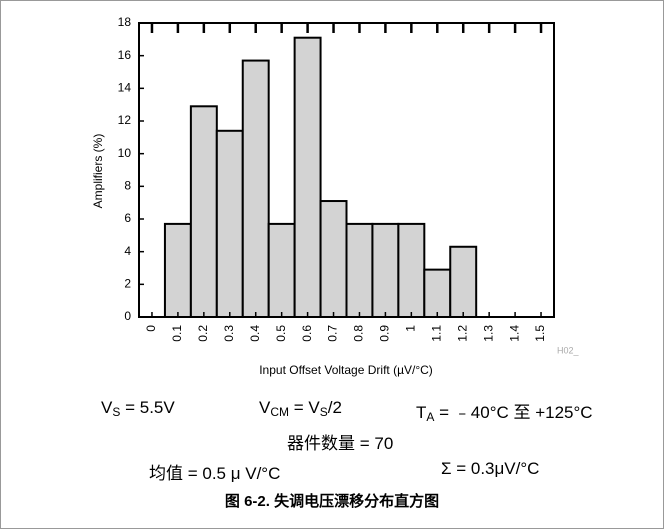 Image resolution: width=664 pixels, height=529 pixels. I want to click on y-tick-label: 10, so click(125, 153).